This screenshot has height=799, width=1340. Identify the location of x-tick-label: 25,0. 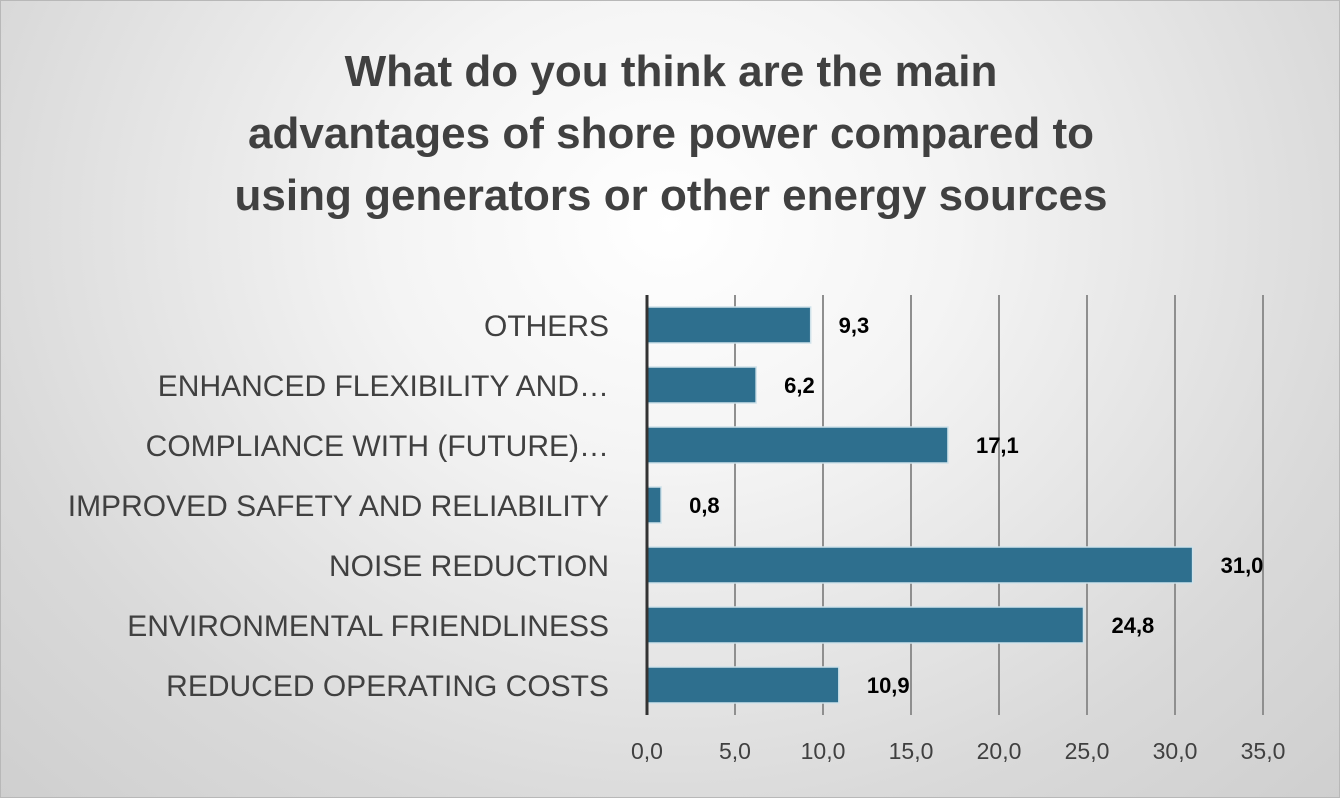
(1087, 751).